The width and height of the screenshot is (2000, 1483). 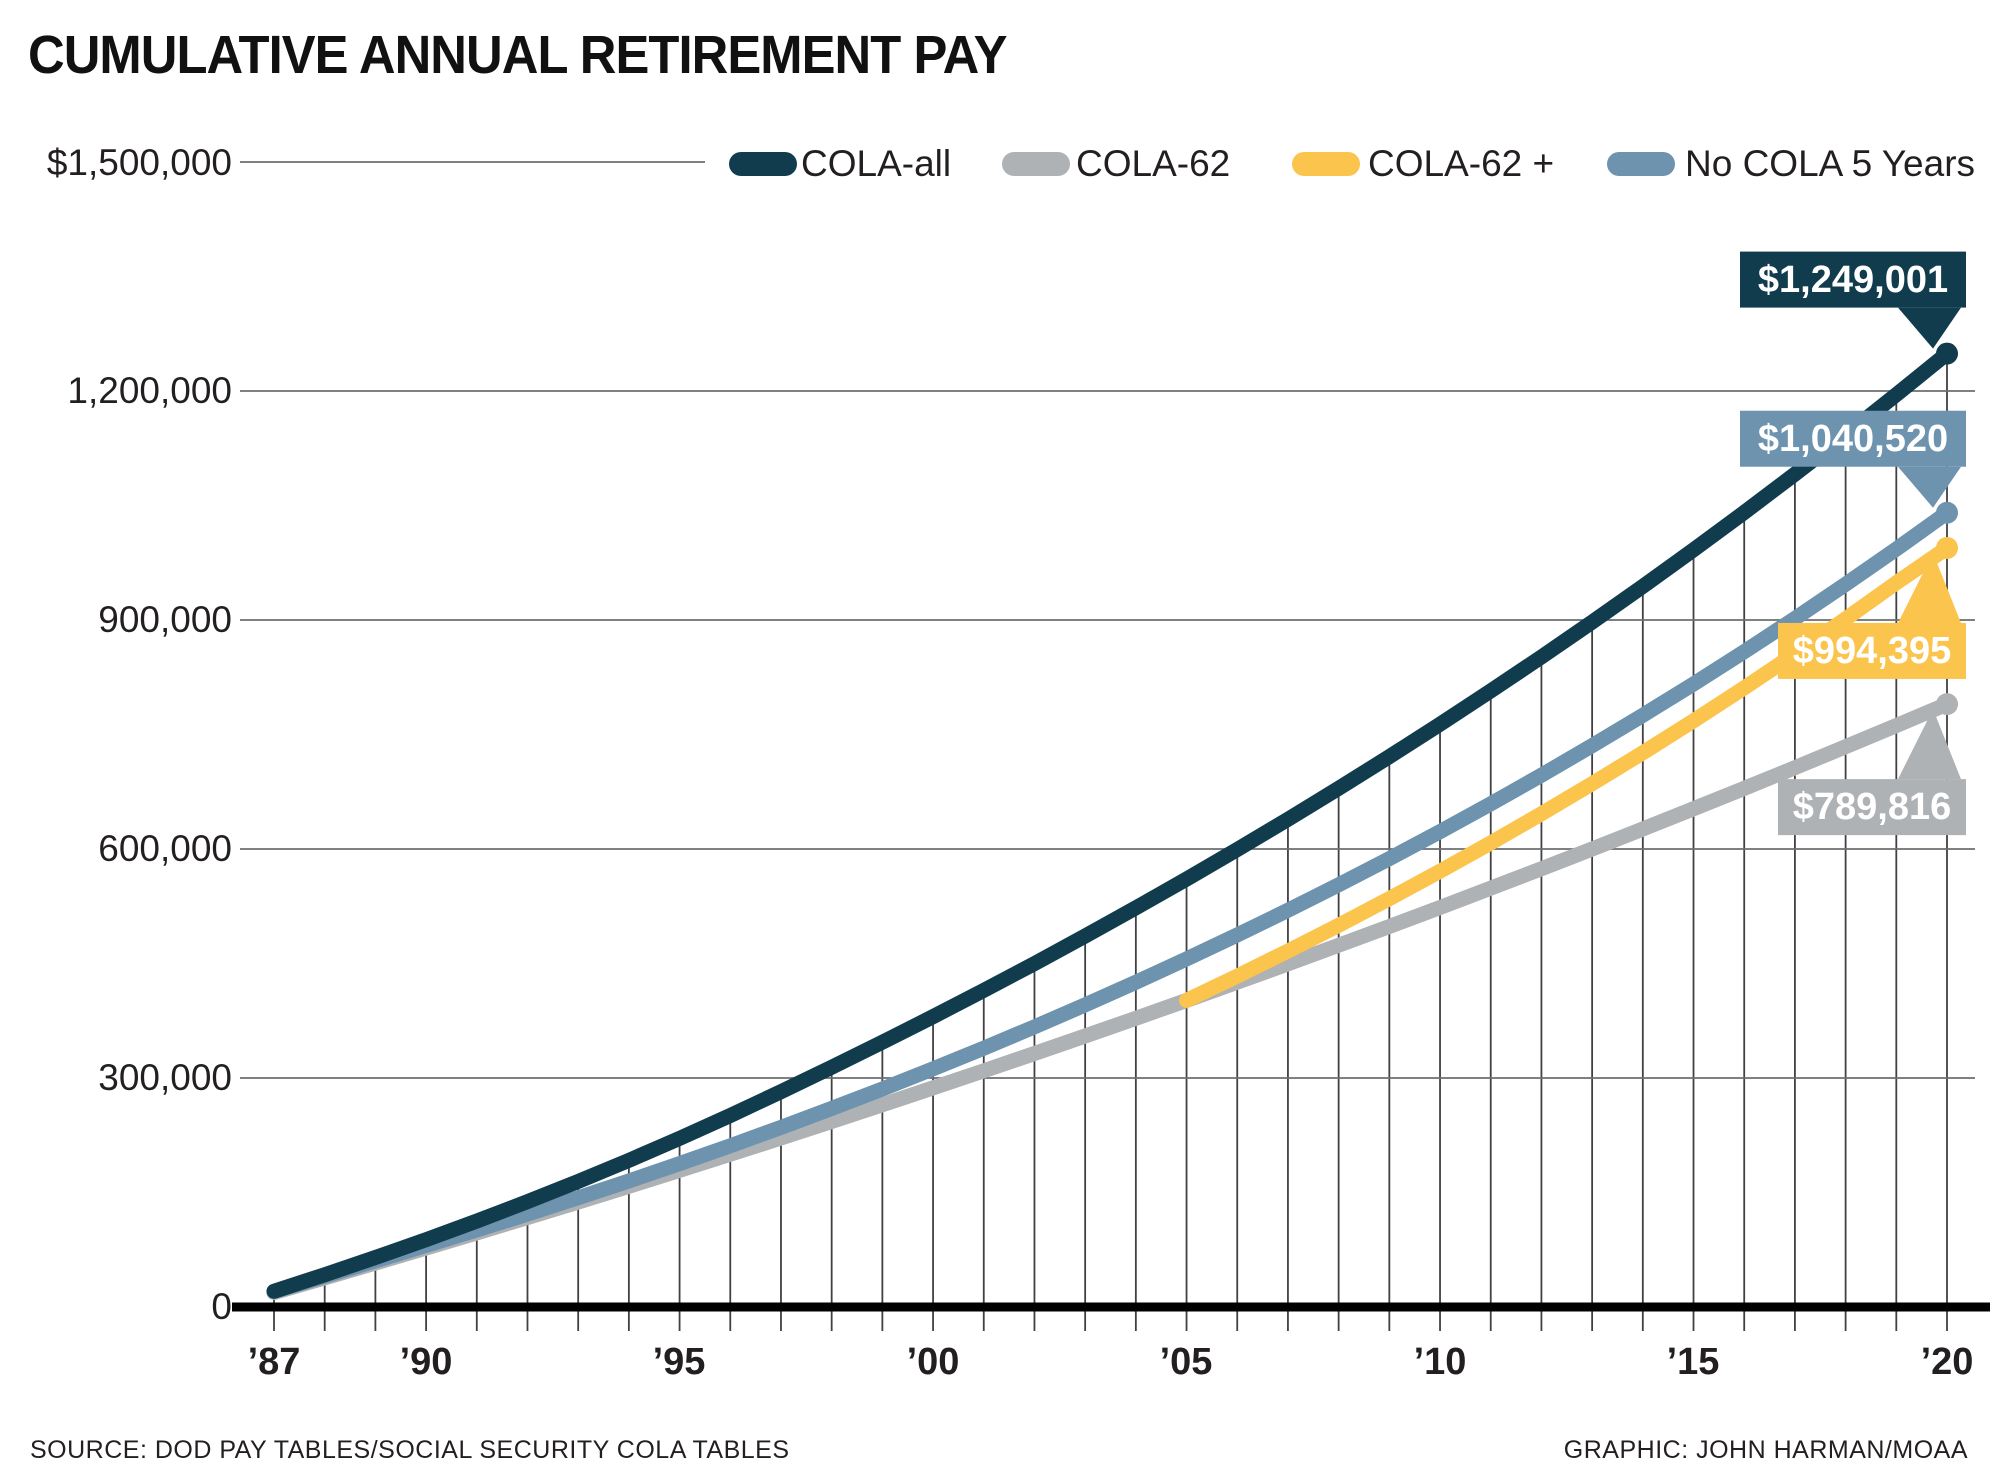 I want to click on series-line-cola-62-, so click(x=1567, y=774).